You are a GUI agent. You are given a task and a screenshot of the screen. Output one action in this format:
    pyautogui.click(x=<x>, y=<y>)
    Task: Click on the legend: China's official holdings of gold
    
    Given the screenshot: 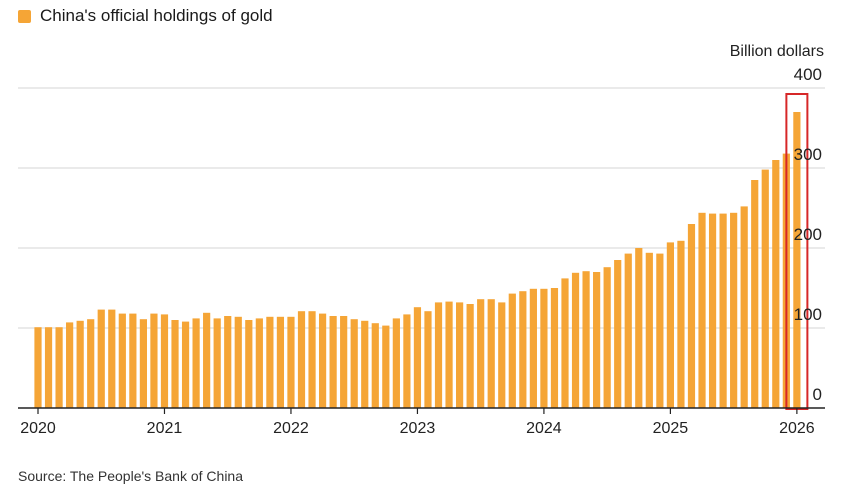 What is the action you would take?
    pyautogui.click(x=145, y=16)
    